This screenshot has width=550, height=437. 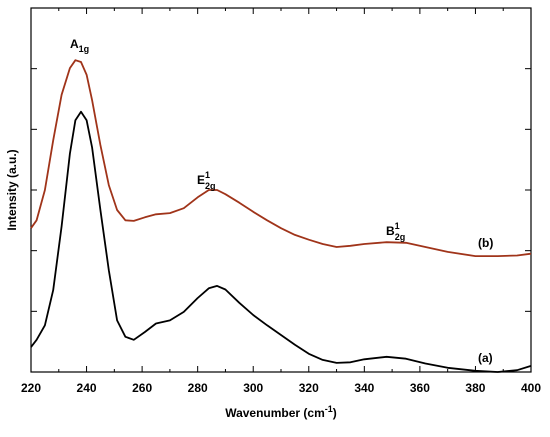 What do you see at coordinates (475, 388) in the screenshot?
I see `x-tick-label: 380` at bounding box center [475, 388].